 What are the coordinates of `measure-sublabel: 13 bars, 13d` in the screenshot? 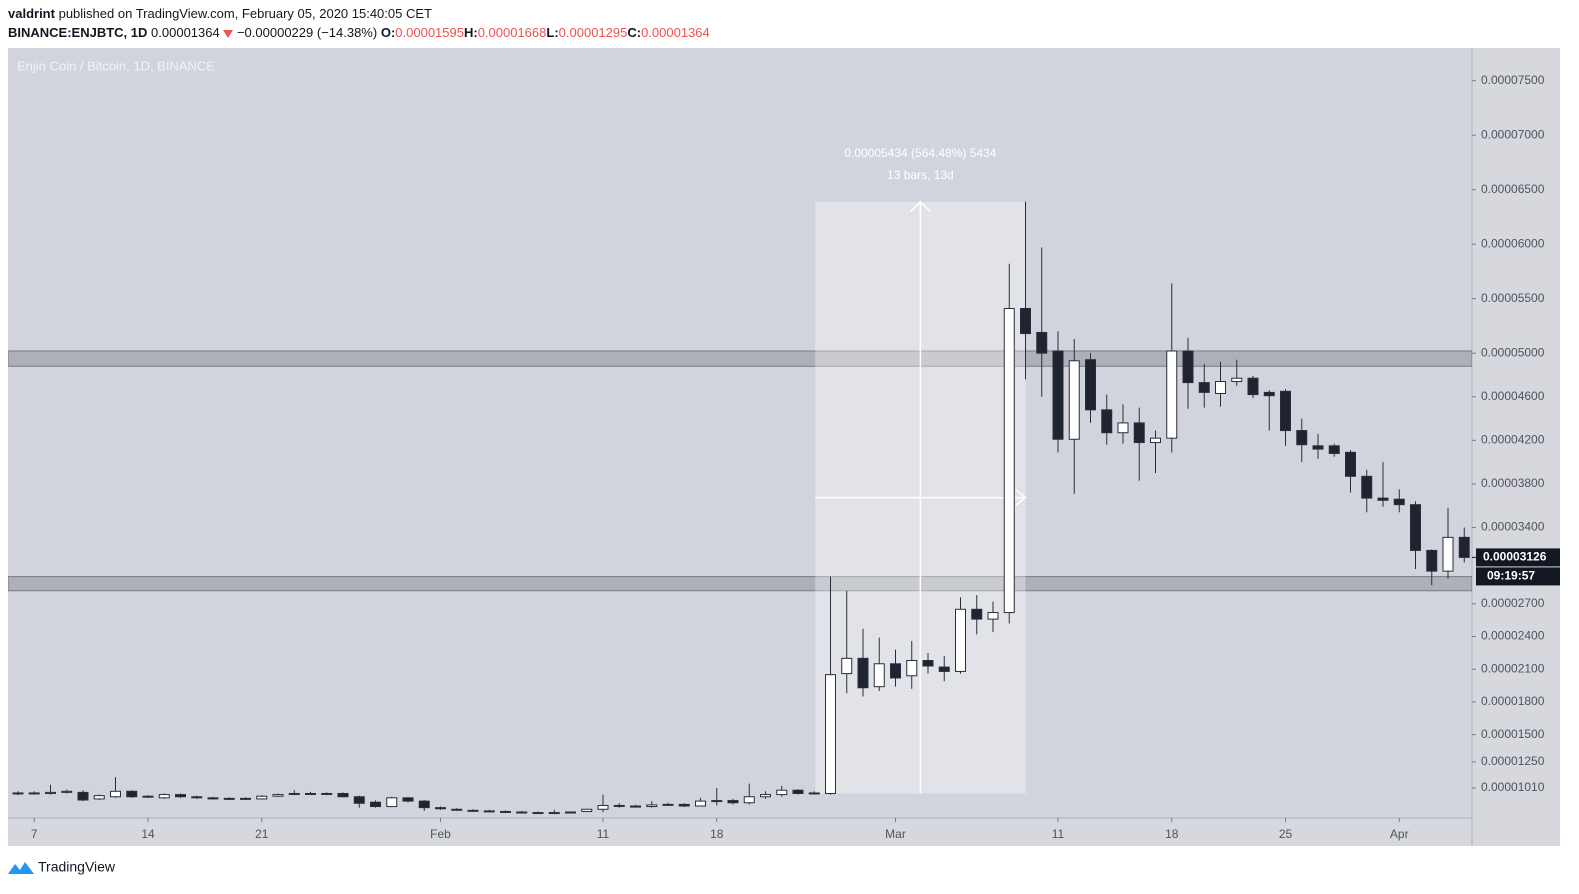 It's located at (920, 175).